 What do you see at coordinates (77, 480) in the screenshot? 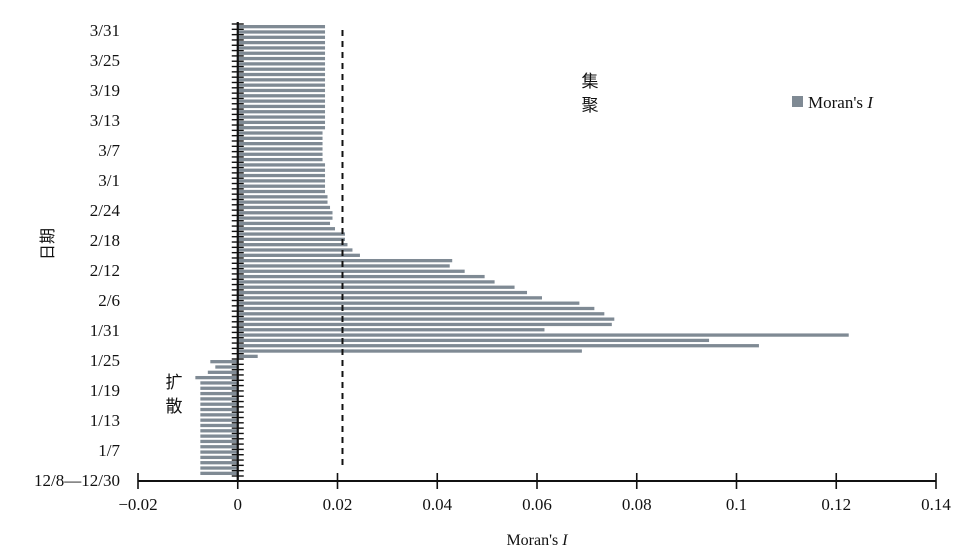
I see `y-tick-label: 12/8—12/30` at bounding box center [77, 480].